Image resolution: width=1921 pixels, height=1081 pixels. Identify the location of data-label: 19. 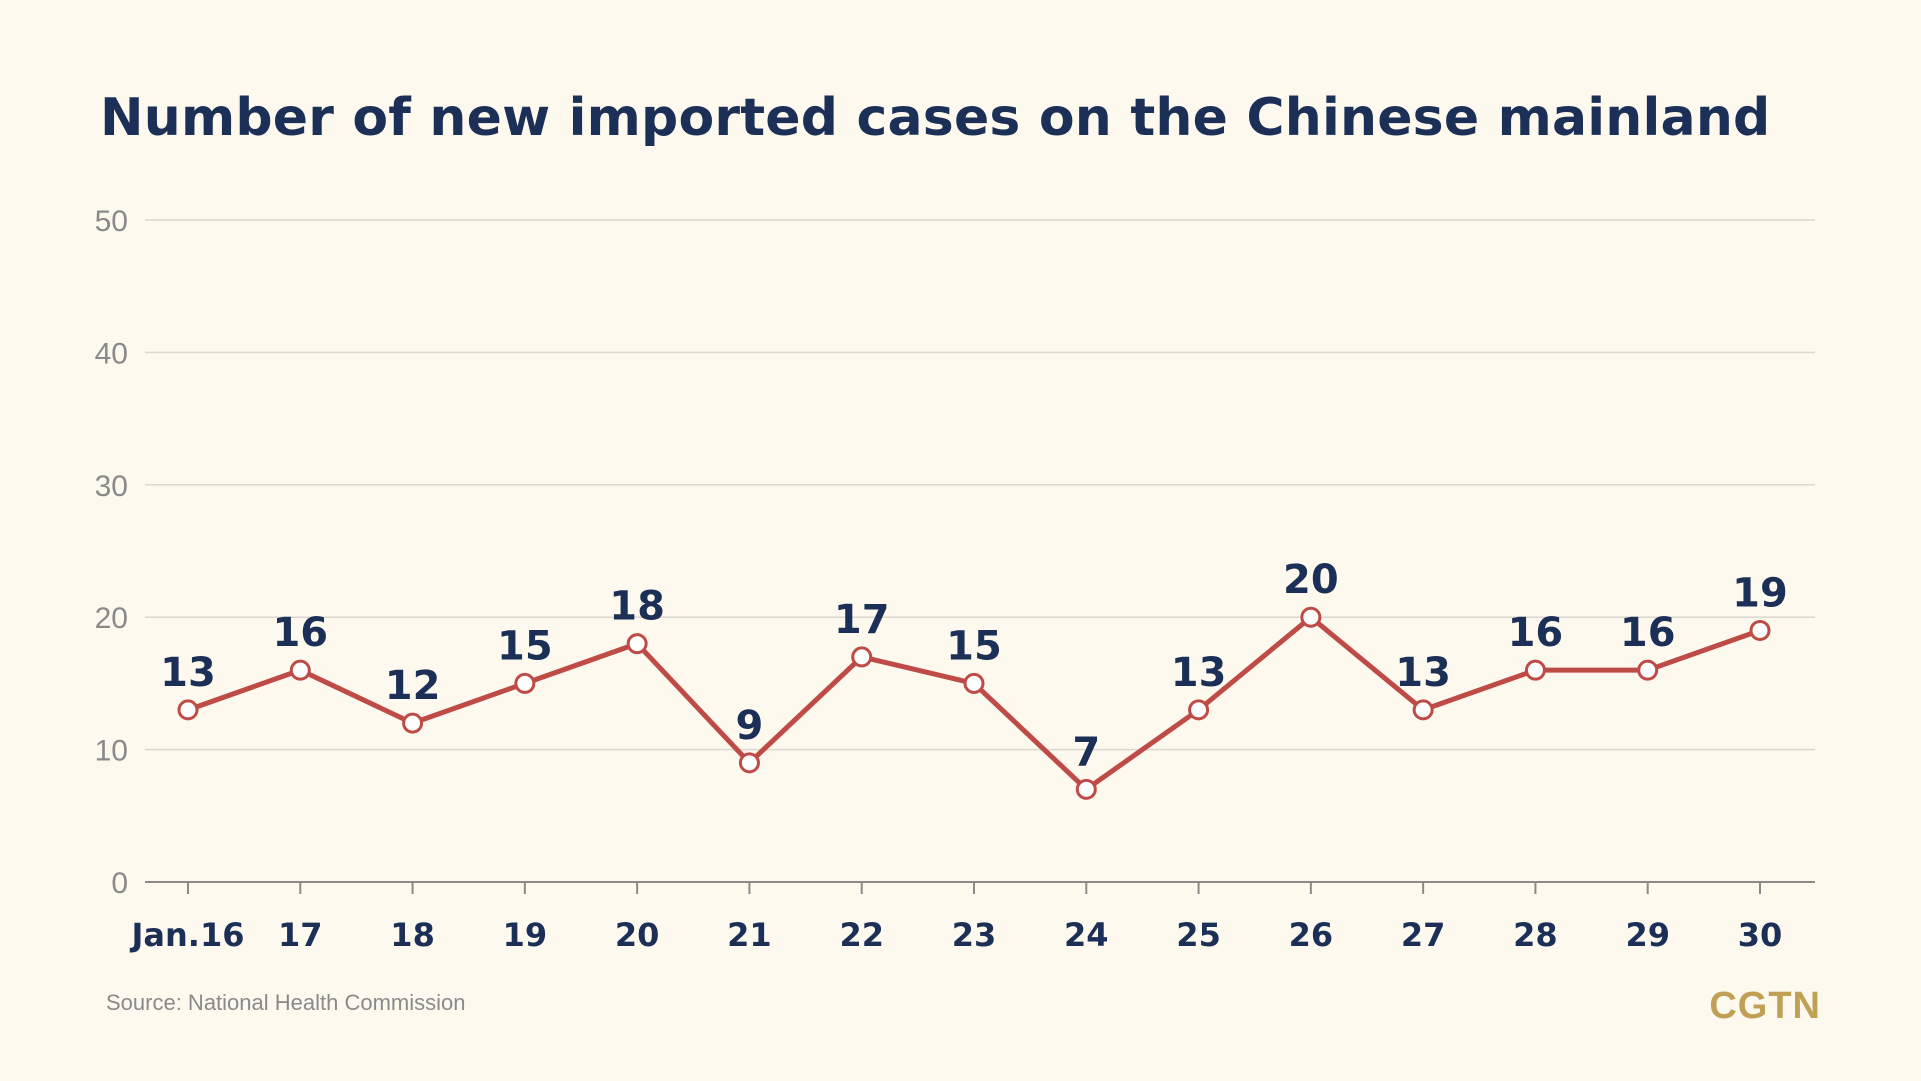
(1760, 593).